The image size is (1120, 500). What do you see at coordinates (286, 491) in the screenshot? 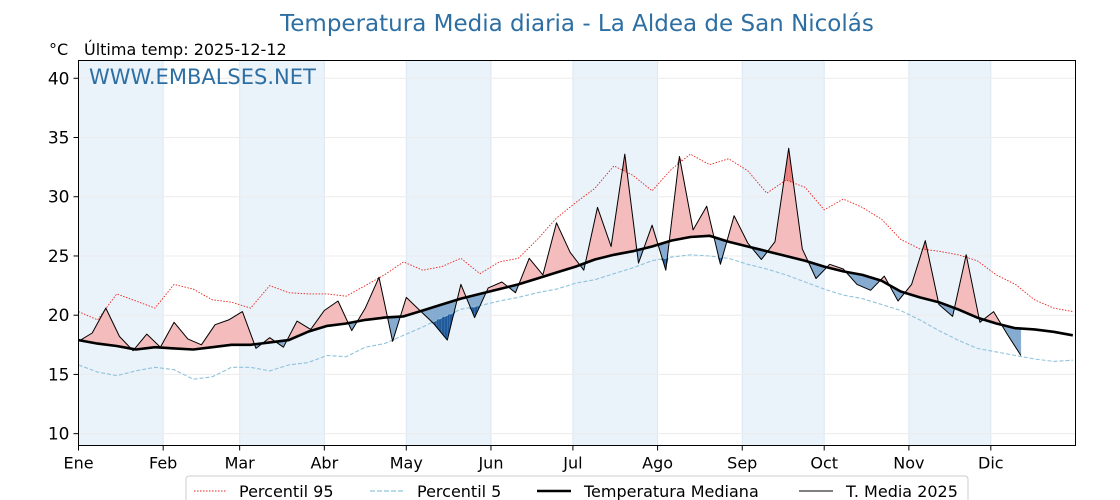
I see `legend-label-p95: Percentil 95` at bounding box center [286, 491].